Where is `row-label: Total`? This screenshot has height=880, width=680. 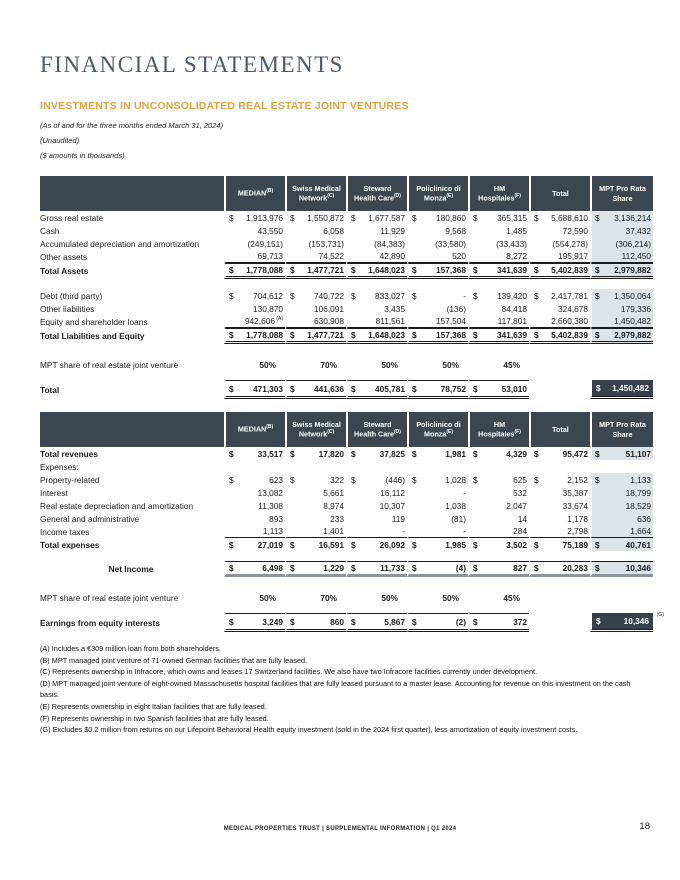 row-label: Total is located at coordinates (50, 389).